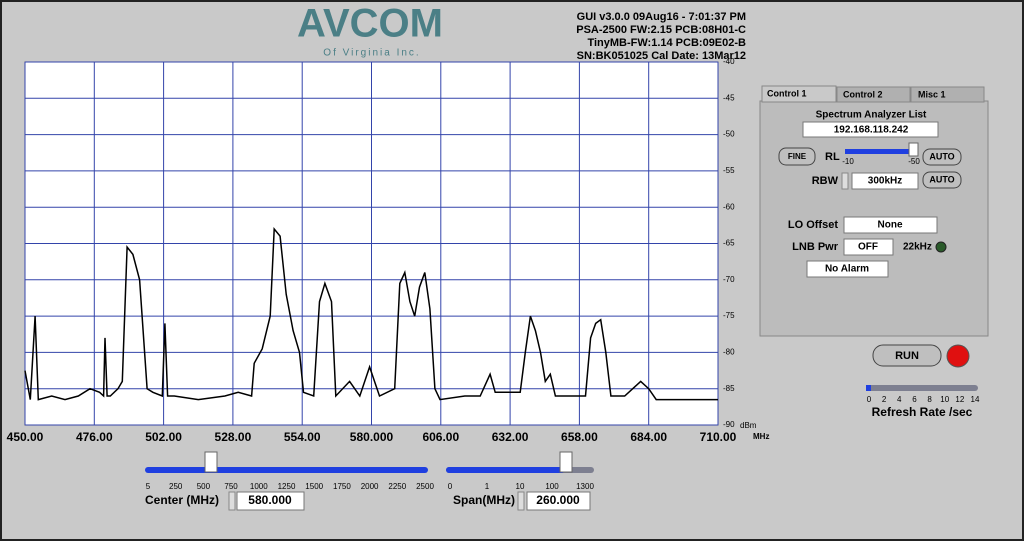 Image resolution: width=1024 pixels, height=541 pixels. I want to click on refresh-fill, so click(868, 388).